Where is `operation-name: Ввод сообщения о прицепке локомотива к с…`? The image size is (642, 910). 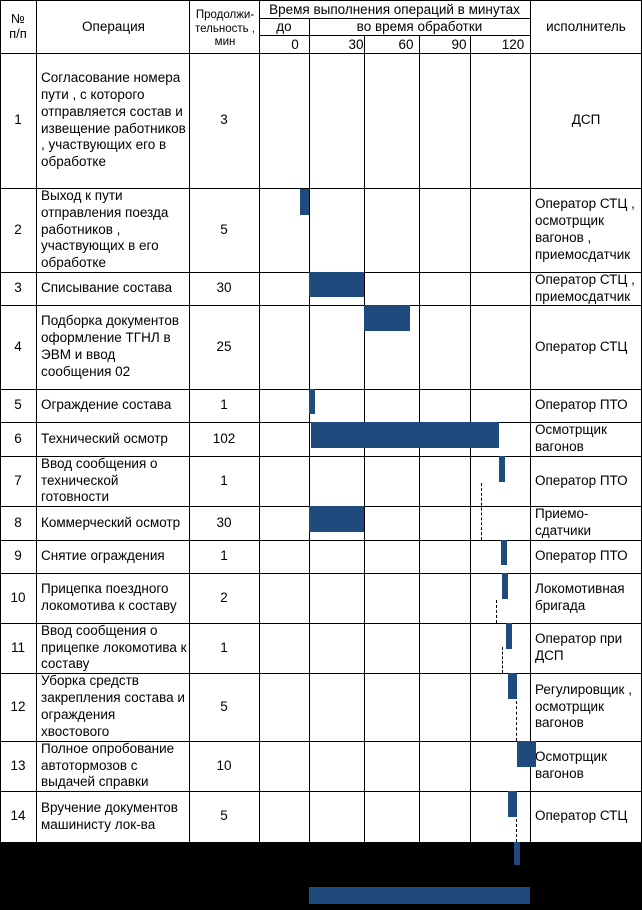 operation-name: Ввод сообщения о прицепке локомотива к с… is located at coordinates (114, 647).